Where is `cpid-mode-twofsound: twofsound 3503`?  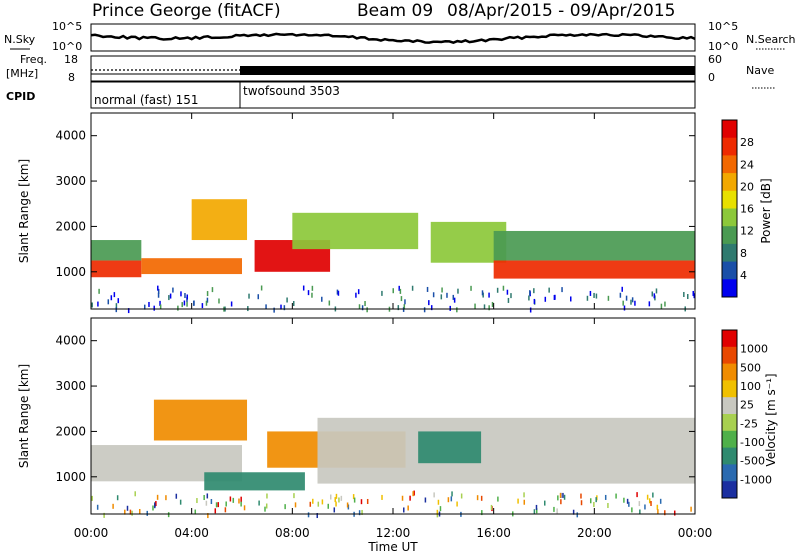
cpid-mode-twofsound: twofsound 3503 is located at coordinates (291, 91).